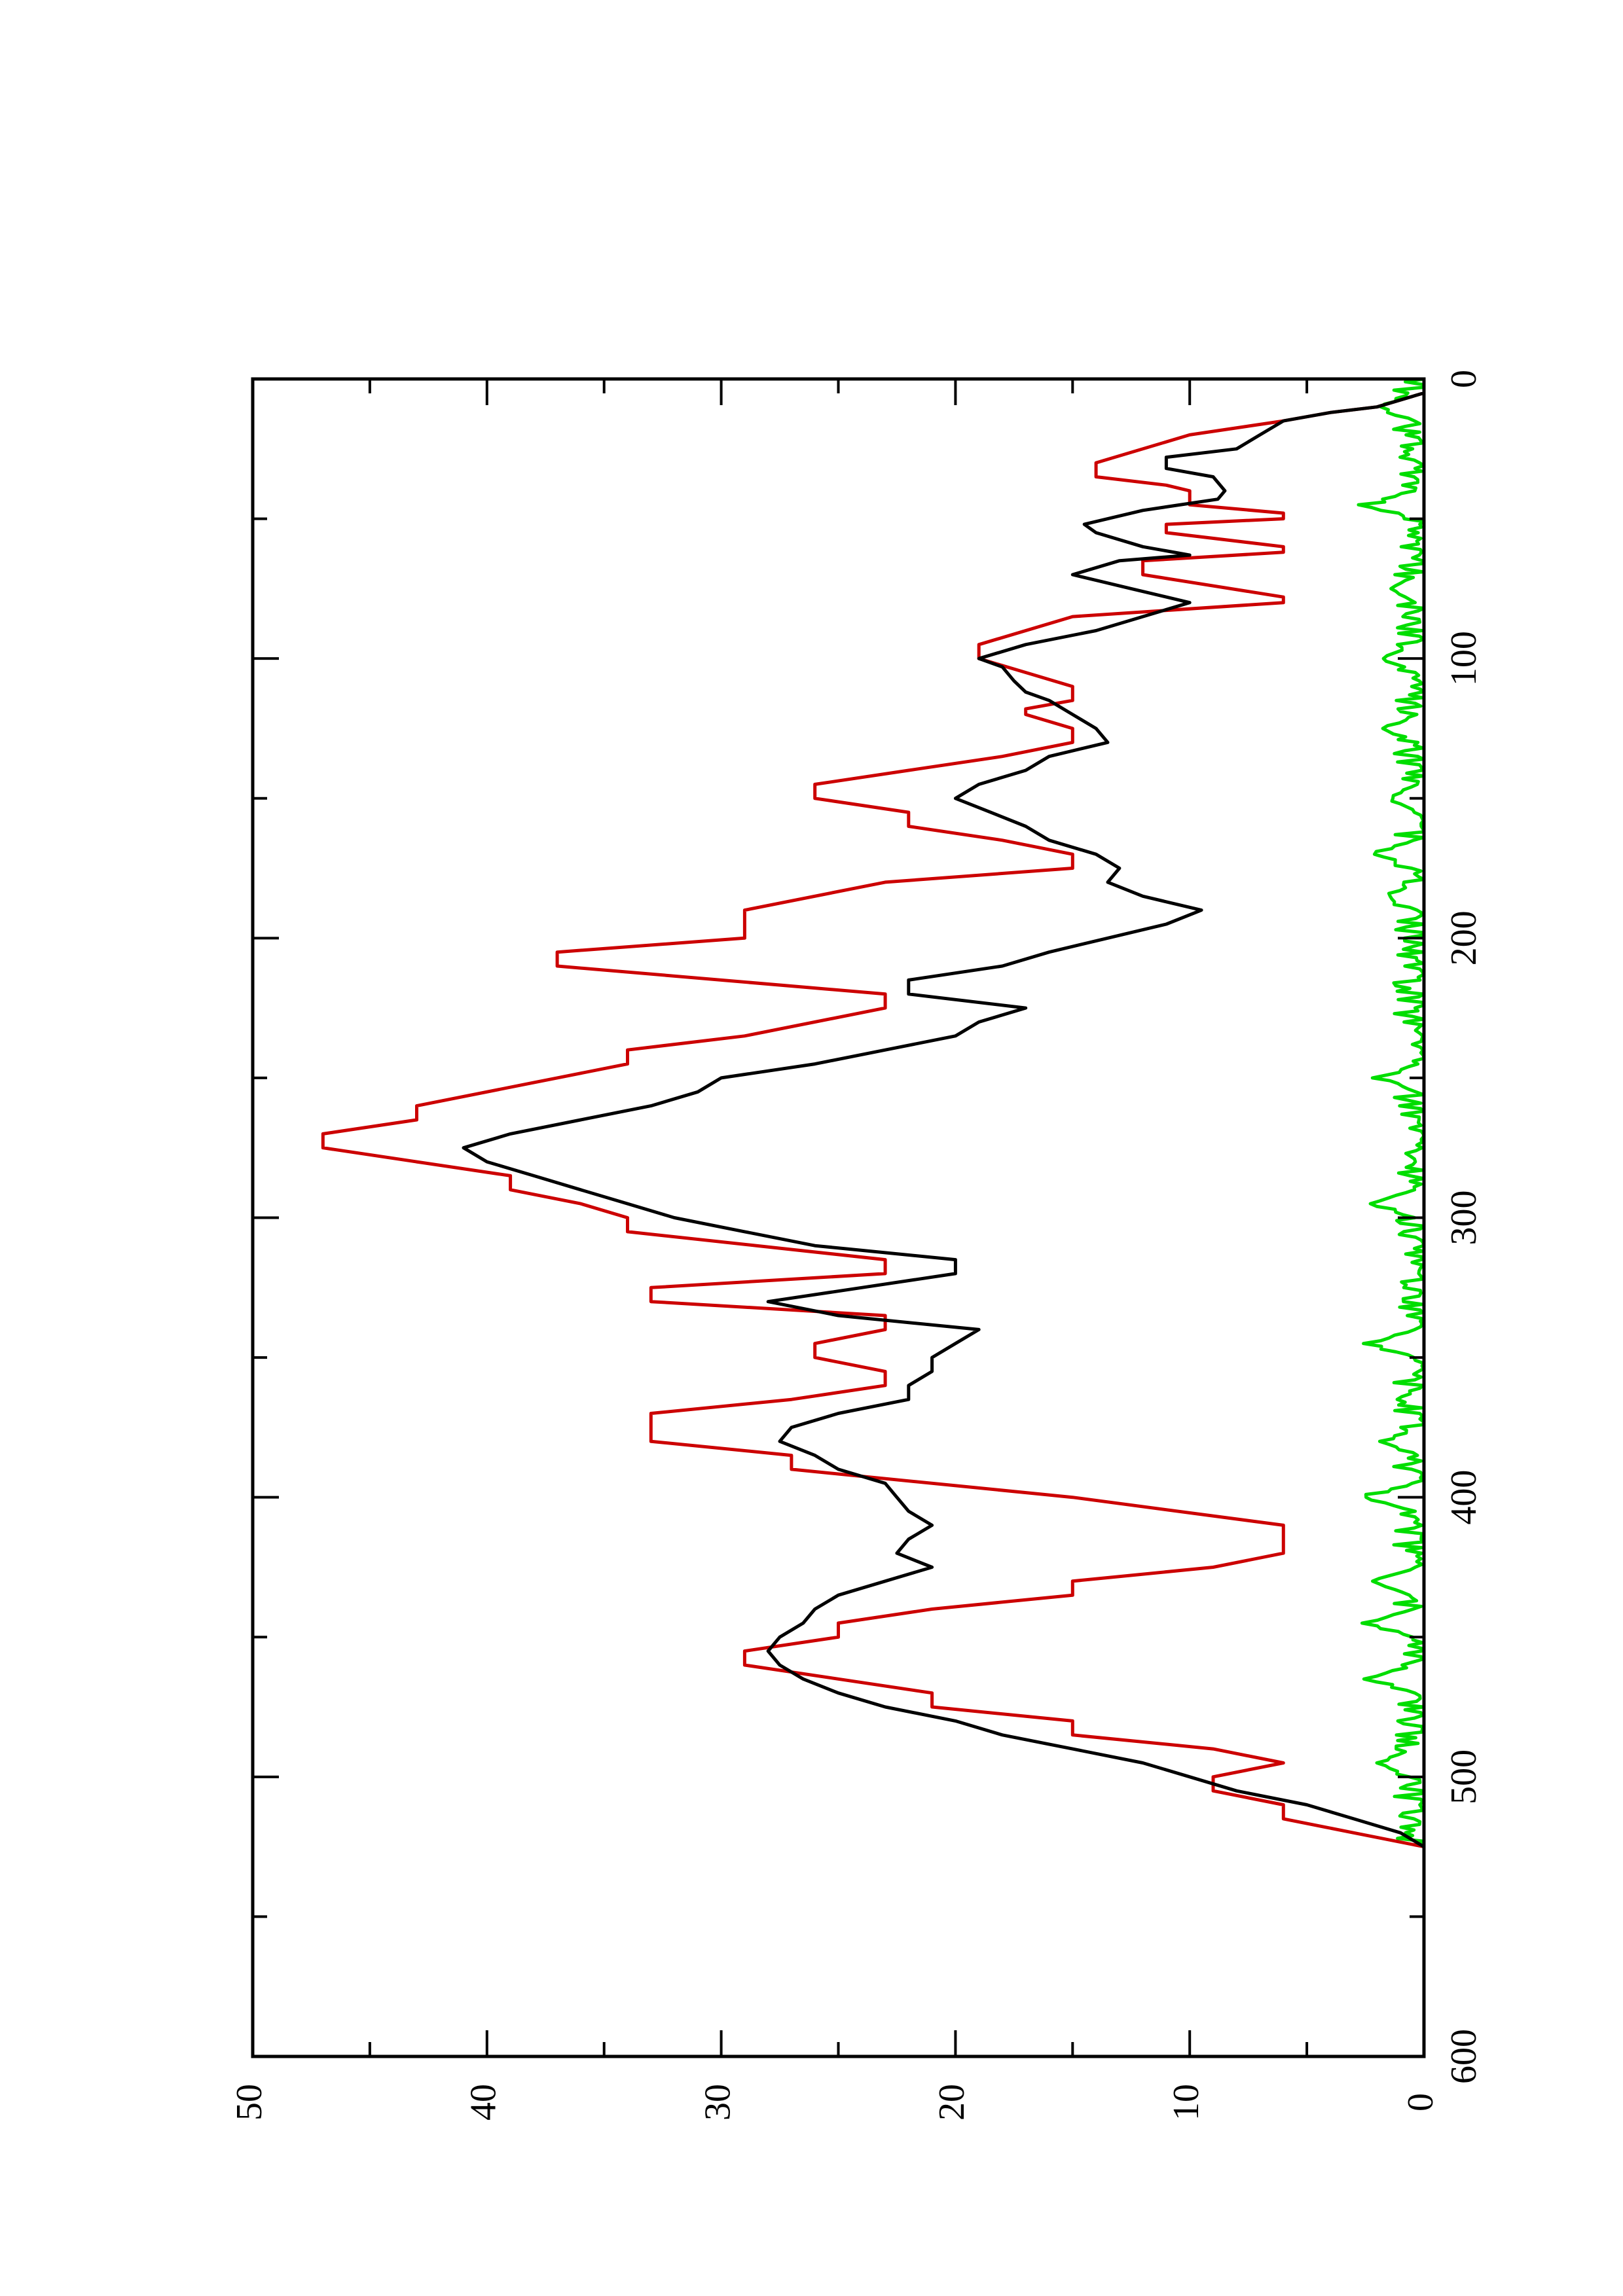 This screenshot has height=2296, width=1623. I want to click on y-tick-label: 40, so click(484, 2102).